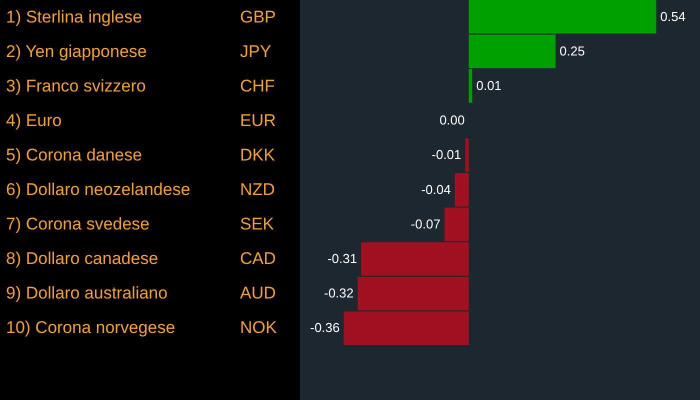 This screenshot has width=700, height=400. I want to click on y-tick-label: 2) Yen giapponese, so click(76, 51).